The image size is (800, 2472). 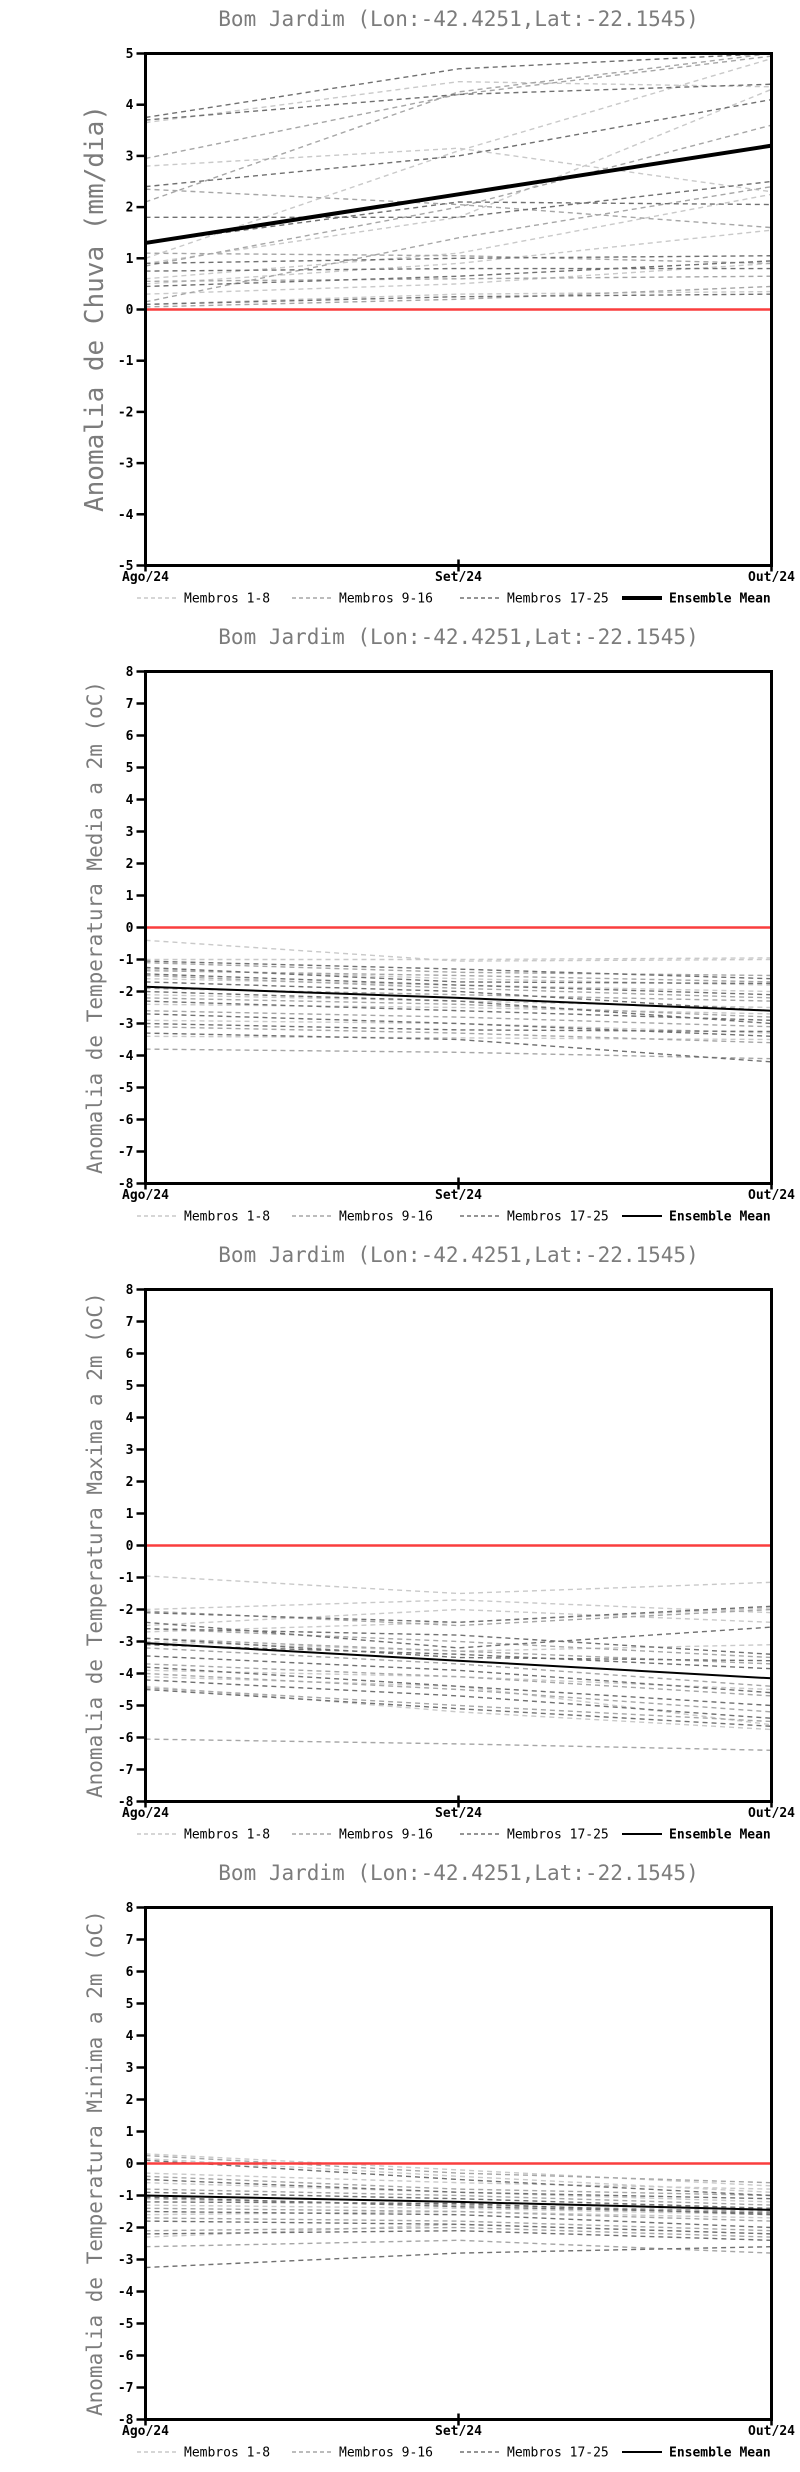 What do you see at coordinates (145, 577) in the screenshot?
I see `x-tick-label: Ago/24` at bounding box center [145, 577].